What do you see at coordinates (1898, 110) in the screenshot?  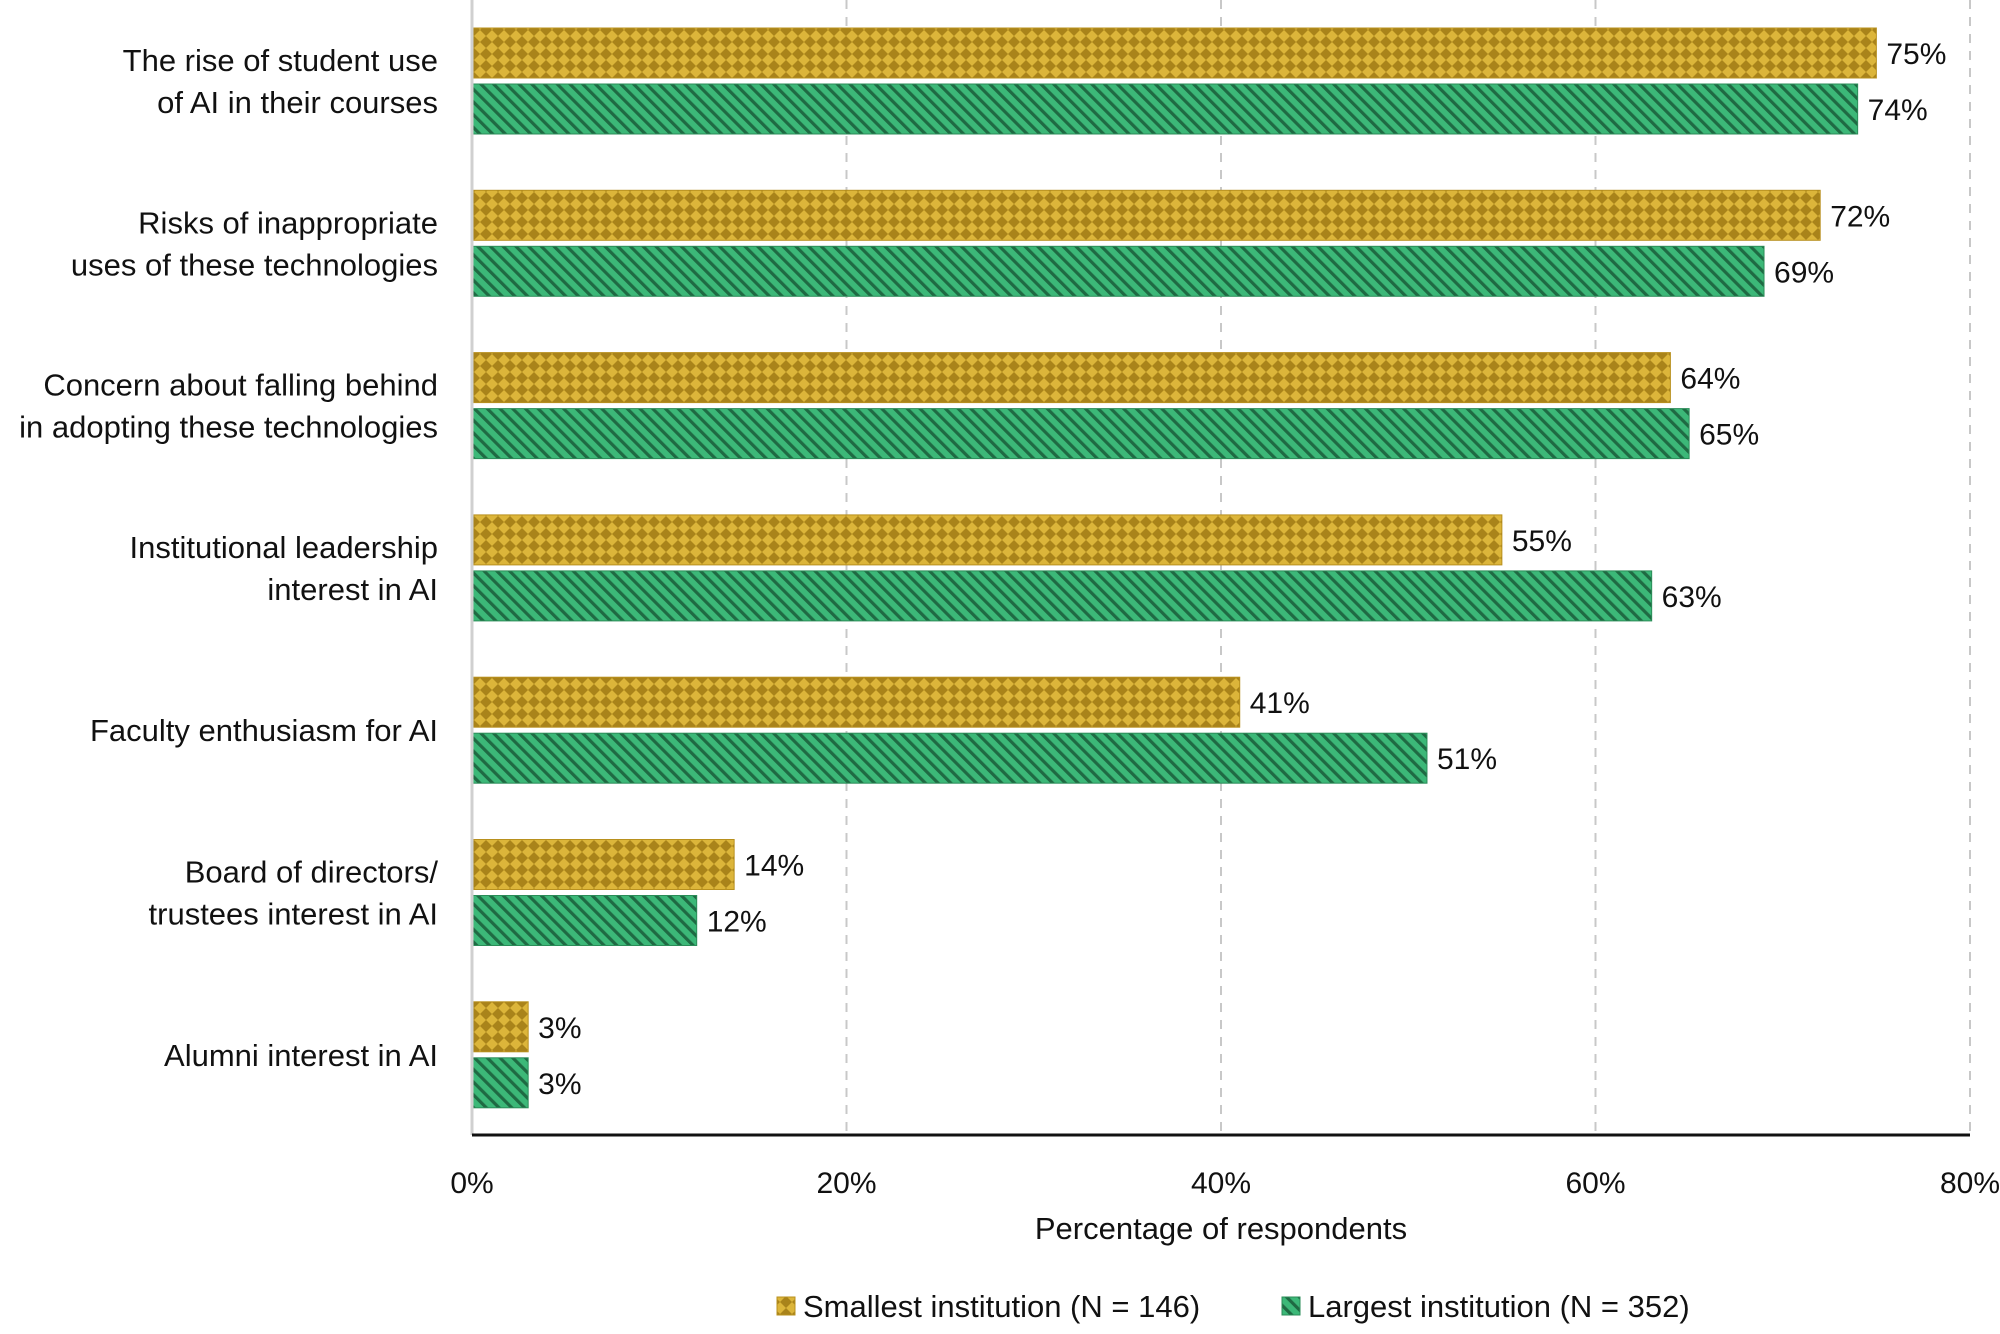 I see `data-label: 74%` at bounding box center [1898, 110].